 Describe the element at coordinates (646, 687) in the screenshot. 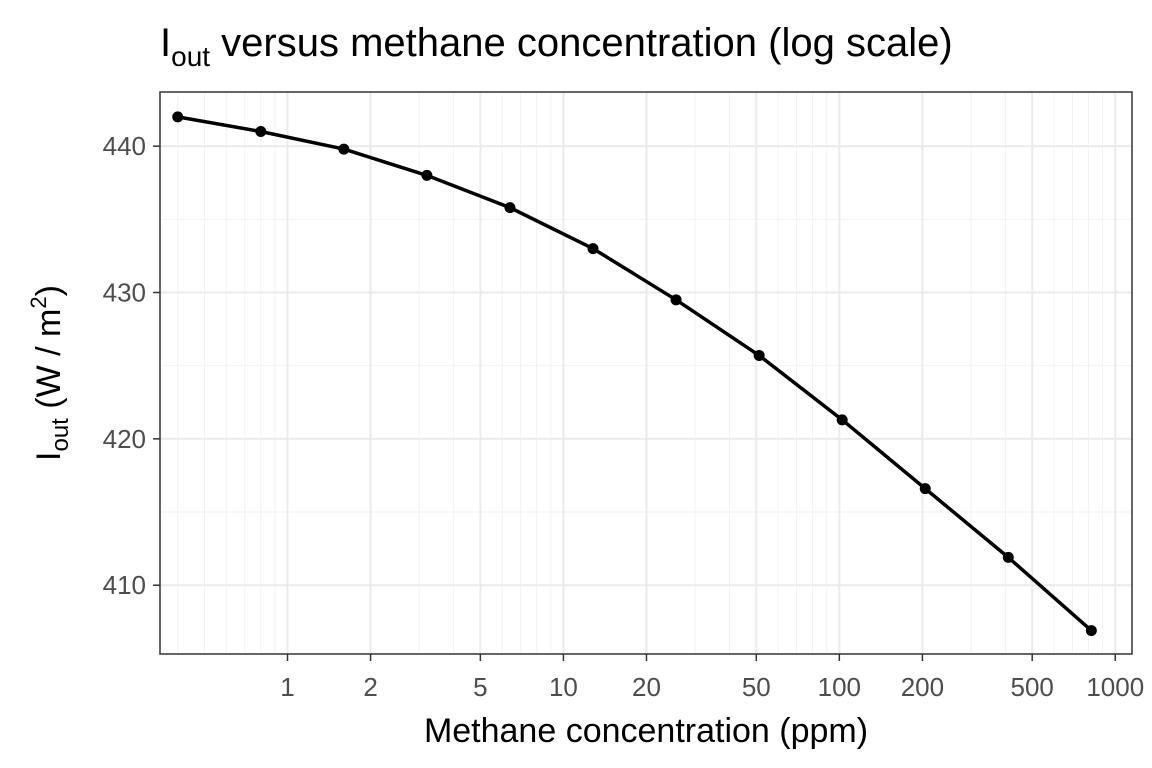

I see `x-tick-label: 20` at that location.